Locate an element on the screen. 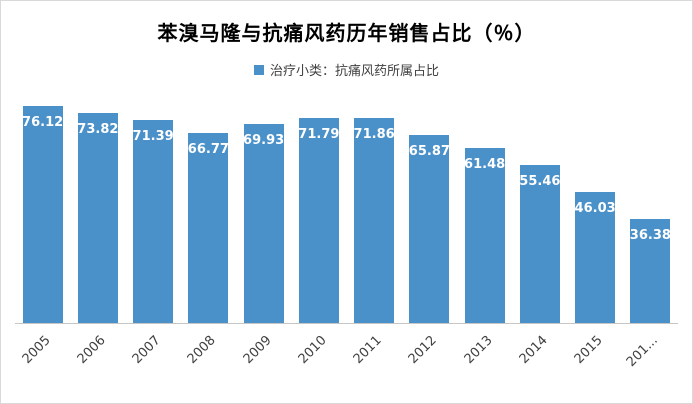 The width and height of the screenshot is (693, 404). bar-value-label: 65.87 is located at coordinates (429, 152).